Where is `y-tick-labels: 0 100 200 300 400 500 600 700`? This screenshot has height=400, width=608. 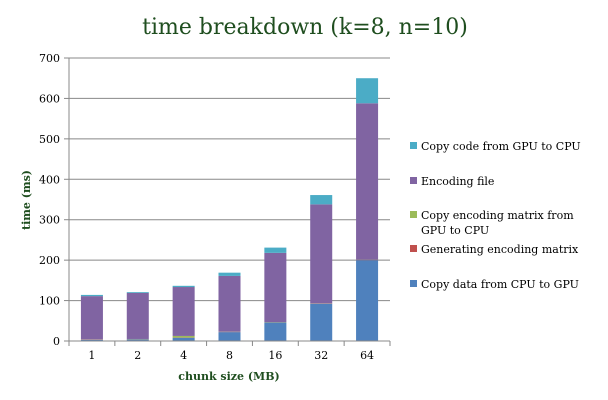 y-tick-labels: 0 100 200 300 400 500 600 700 is located at coordinates (49, 200).